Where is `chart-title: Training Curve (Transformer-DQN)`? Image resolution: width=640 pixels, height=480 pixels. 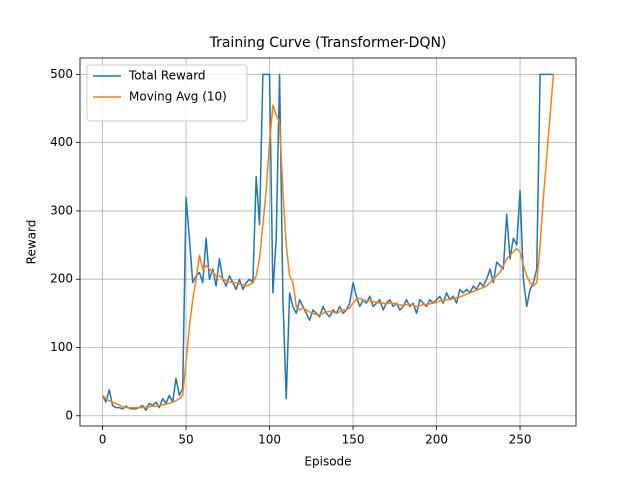 chart-title: Training Curve (Transformer-DQN) is located at coordinates (328, 43).